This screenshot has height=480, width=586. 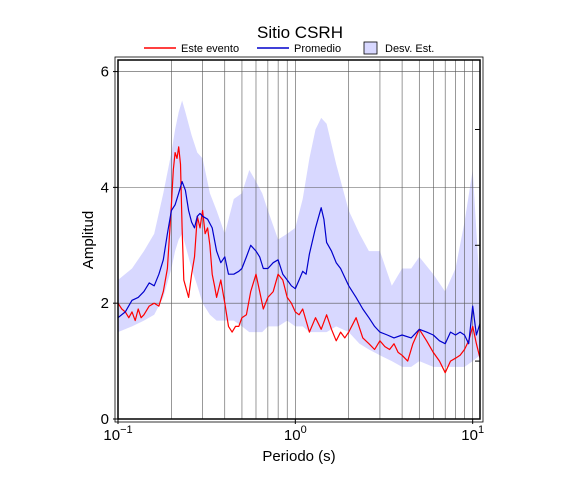 What do you see at coordinates (370, 48) in the screenshot?
I see `legend-swatch-desv-est-` at bounding box center [370, 48].